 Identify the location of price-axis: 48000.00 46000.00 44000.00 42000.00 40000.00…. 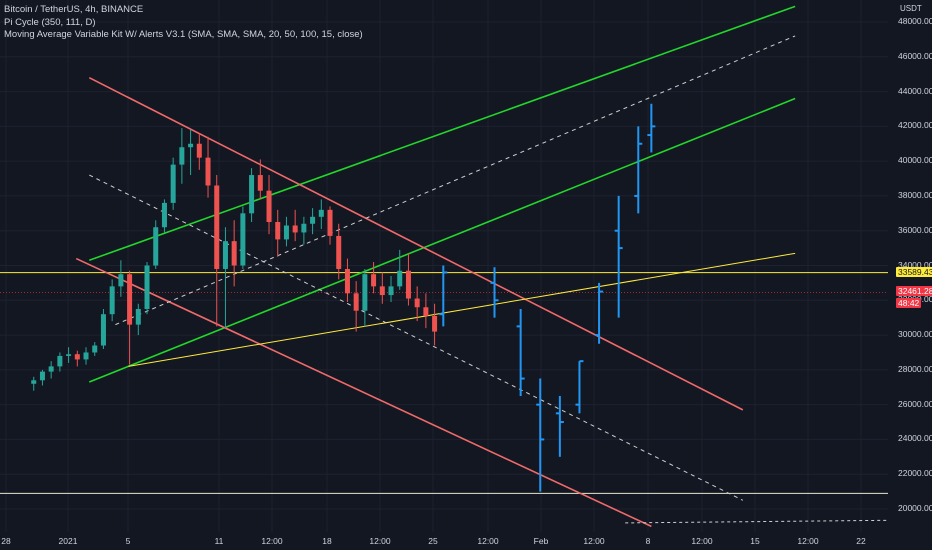
(910, 266).